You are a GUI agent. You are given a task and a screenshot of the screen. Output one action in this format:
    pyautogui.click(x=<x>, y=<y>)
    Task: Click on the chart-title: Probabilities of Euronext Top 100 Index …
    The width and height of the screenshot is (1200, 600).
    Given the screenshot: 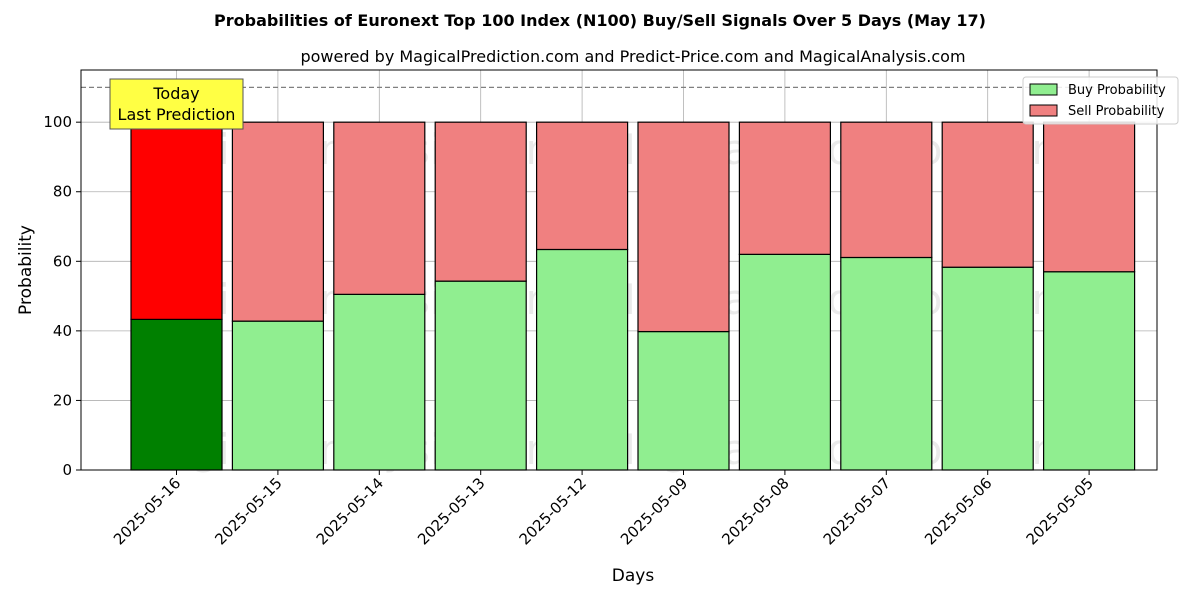 What is the action you would take?
    pyautogui.click(x=600, y=20)
    